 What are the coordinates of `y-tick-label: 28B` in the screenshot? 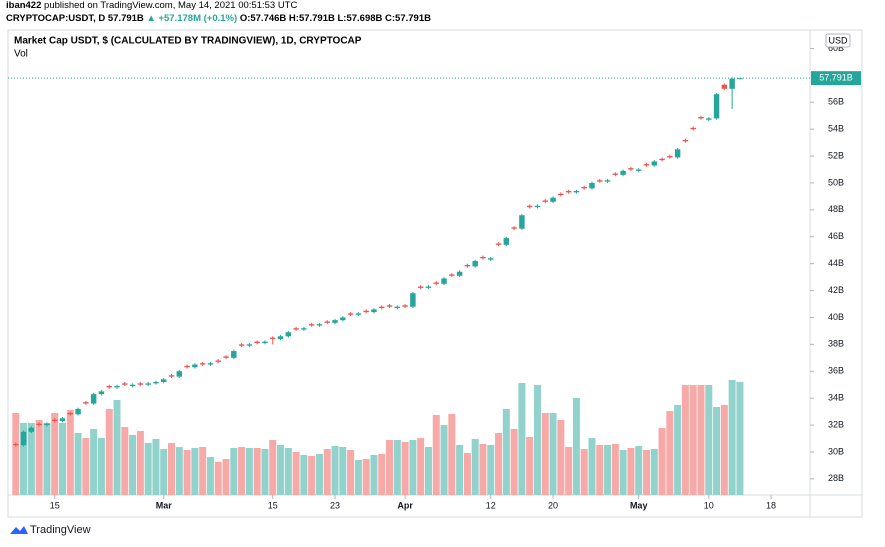 It's located at (836, 478).